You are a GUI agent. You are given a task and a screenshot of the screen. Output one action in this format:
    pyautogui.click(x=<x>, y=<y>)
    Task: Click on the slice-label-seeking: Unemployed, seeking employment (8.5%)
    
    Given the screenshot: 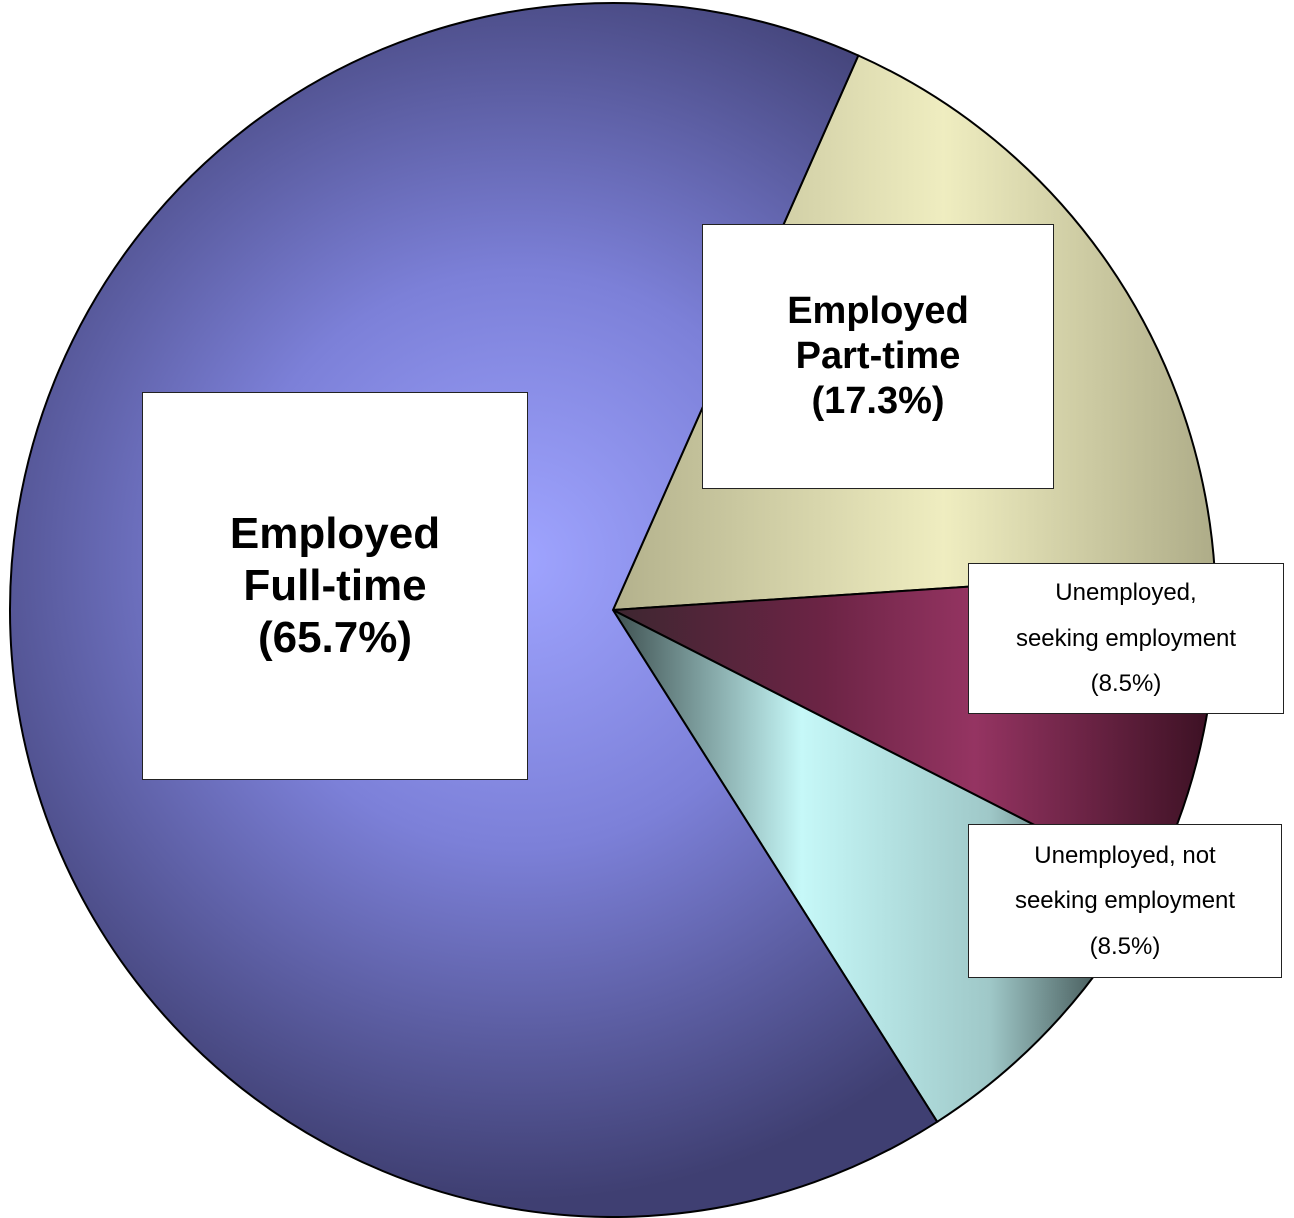 What is the action you would take?
    pyautogui.click(x=1126, y=638)
    